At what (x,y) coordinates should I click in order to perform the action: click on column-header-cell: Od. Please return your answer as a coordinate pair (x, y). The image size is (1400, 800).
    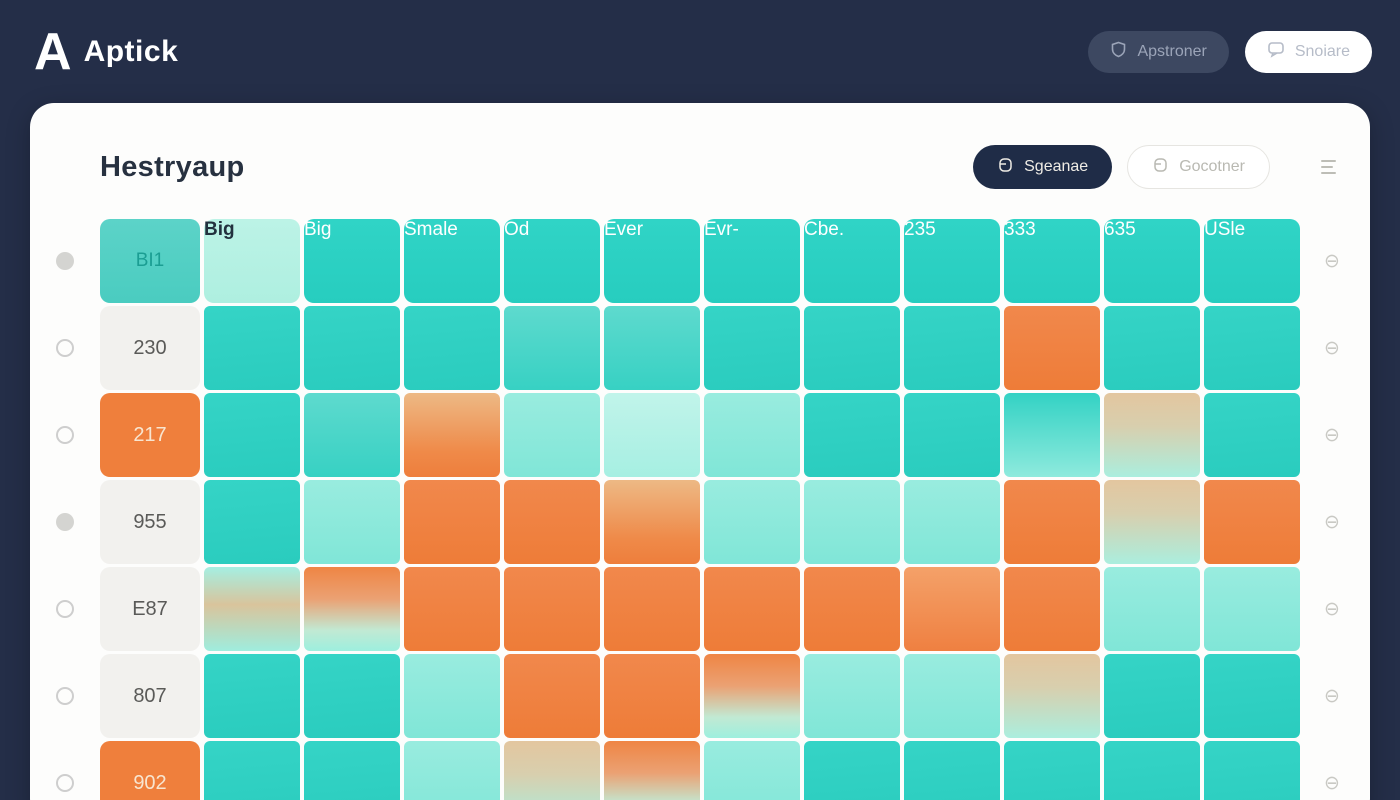
    Looking at the image, I should click on (552, 261).